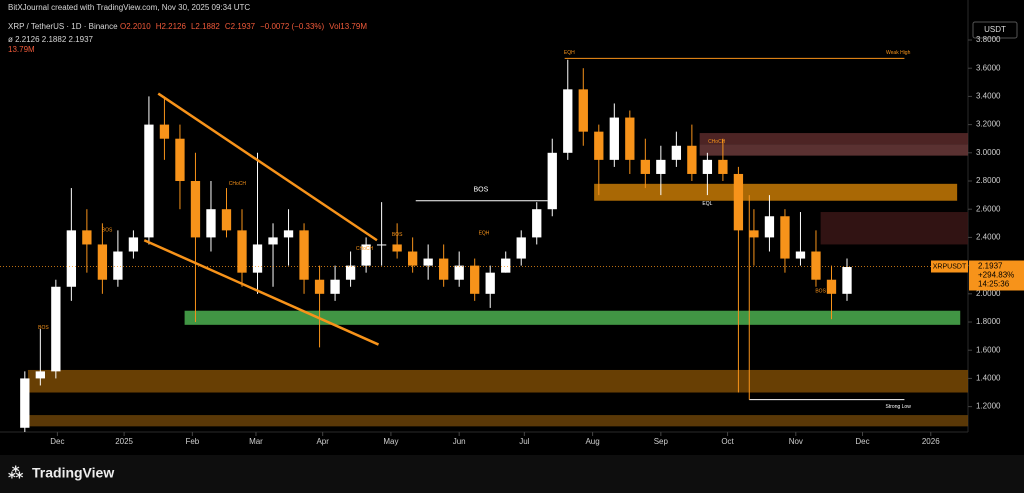  What do you see at coordinates (996, 275) in the screenshot?
I see `price-tag-box` at bounding box center [996, 275].